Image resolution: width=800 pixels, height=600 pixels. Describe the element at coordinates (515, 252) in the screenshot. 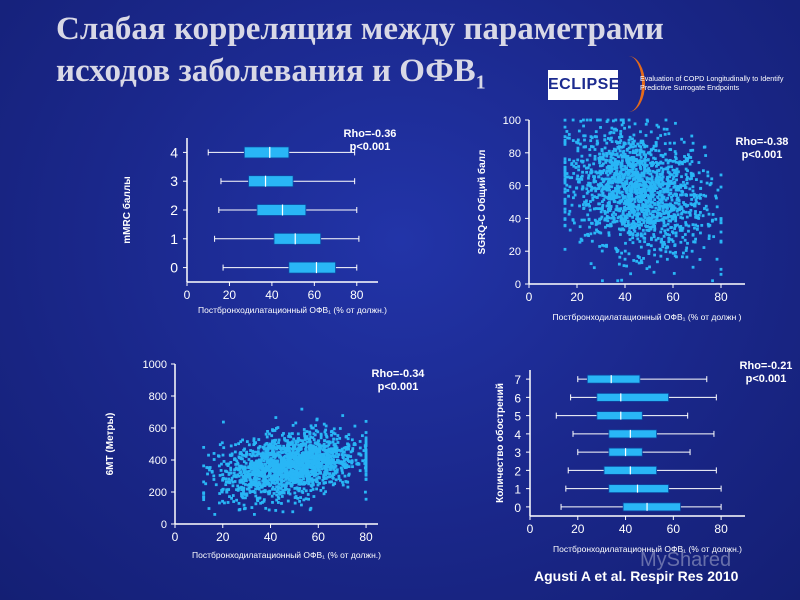

I see `y-tick-label: 20` at that location.